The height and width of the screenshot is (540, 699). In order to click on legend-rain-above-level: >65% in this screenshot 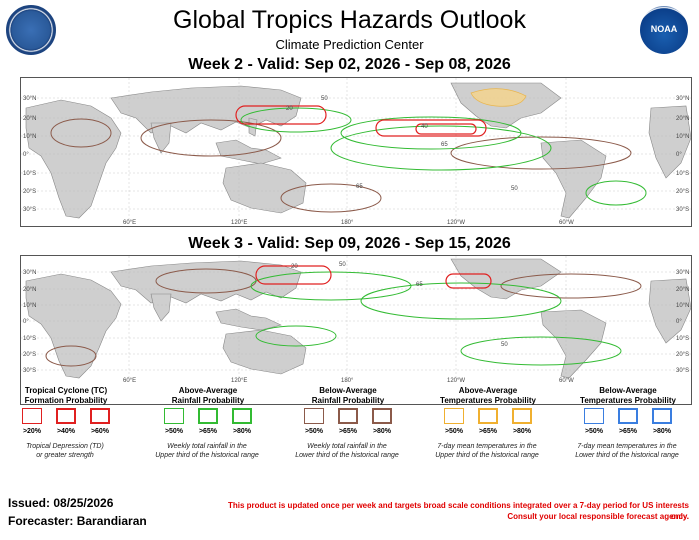, I will do `click(208, 431)`.